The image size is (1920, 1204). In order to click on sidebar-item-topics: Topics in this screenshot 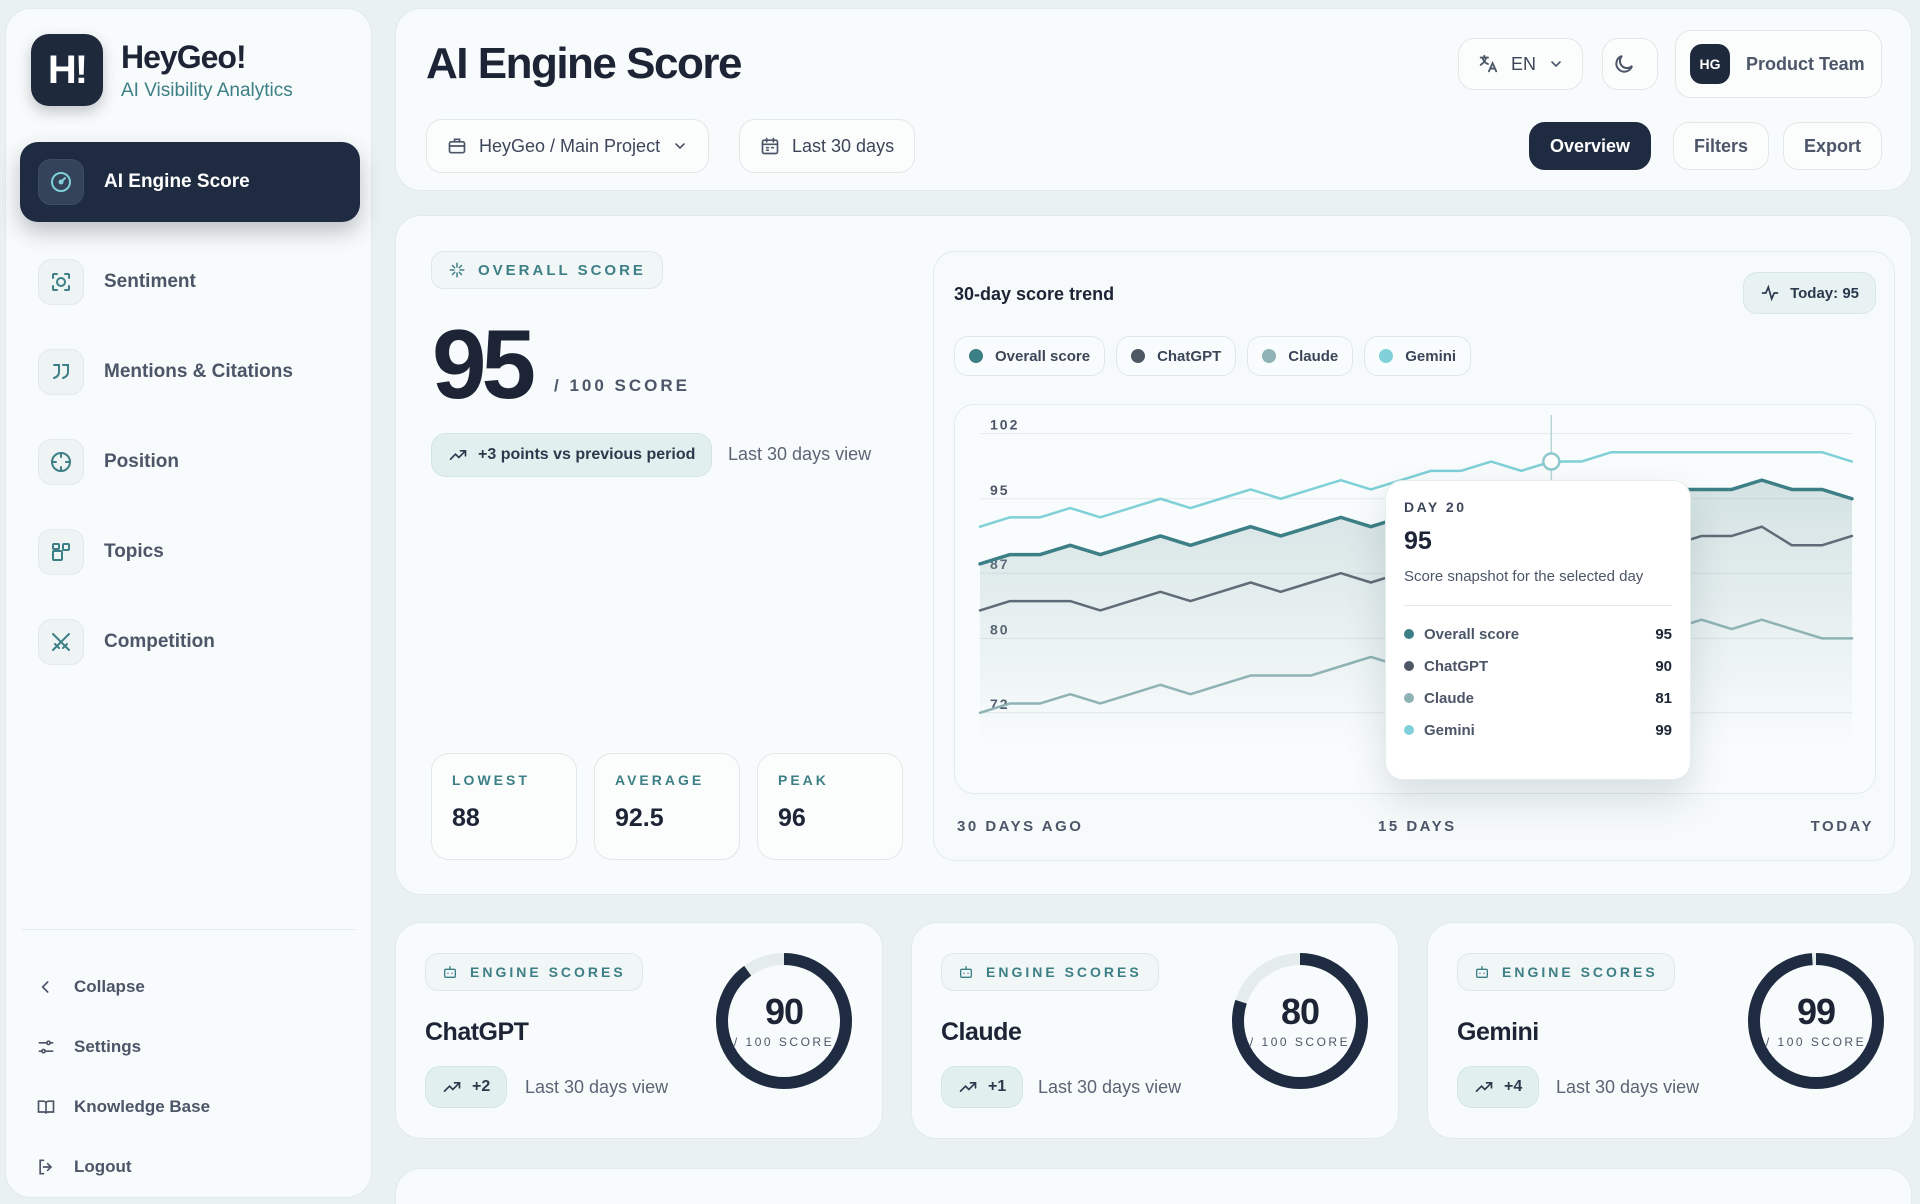, I will do `click(190, 552)`.